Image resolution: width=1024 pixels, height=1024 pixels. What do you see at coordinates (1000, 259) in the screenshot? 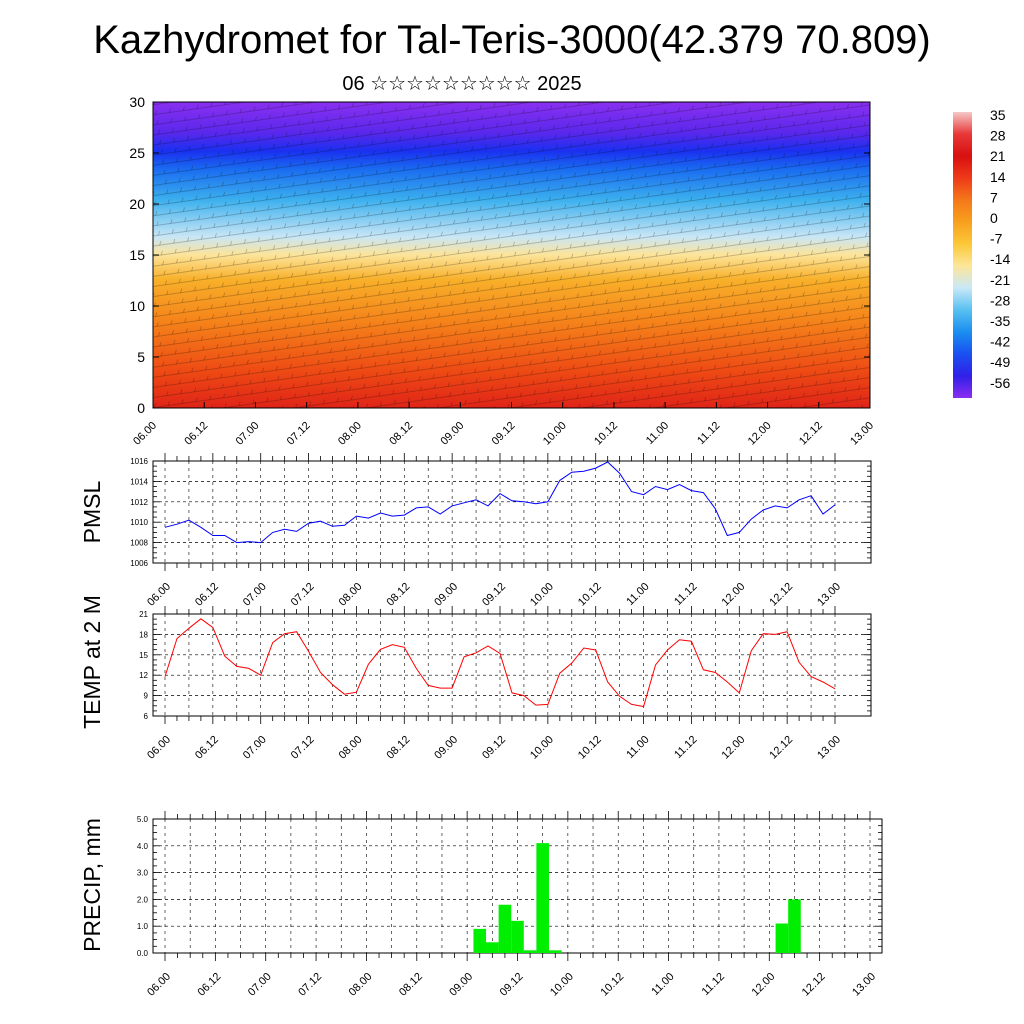
I see `colorbar-label: -14` at bounding box center [1000, 259].